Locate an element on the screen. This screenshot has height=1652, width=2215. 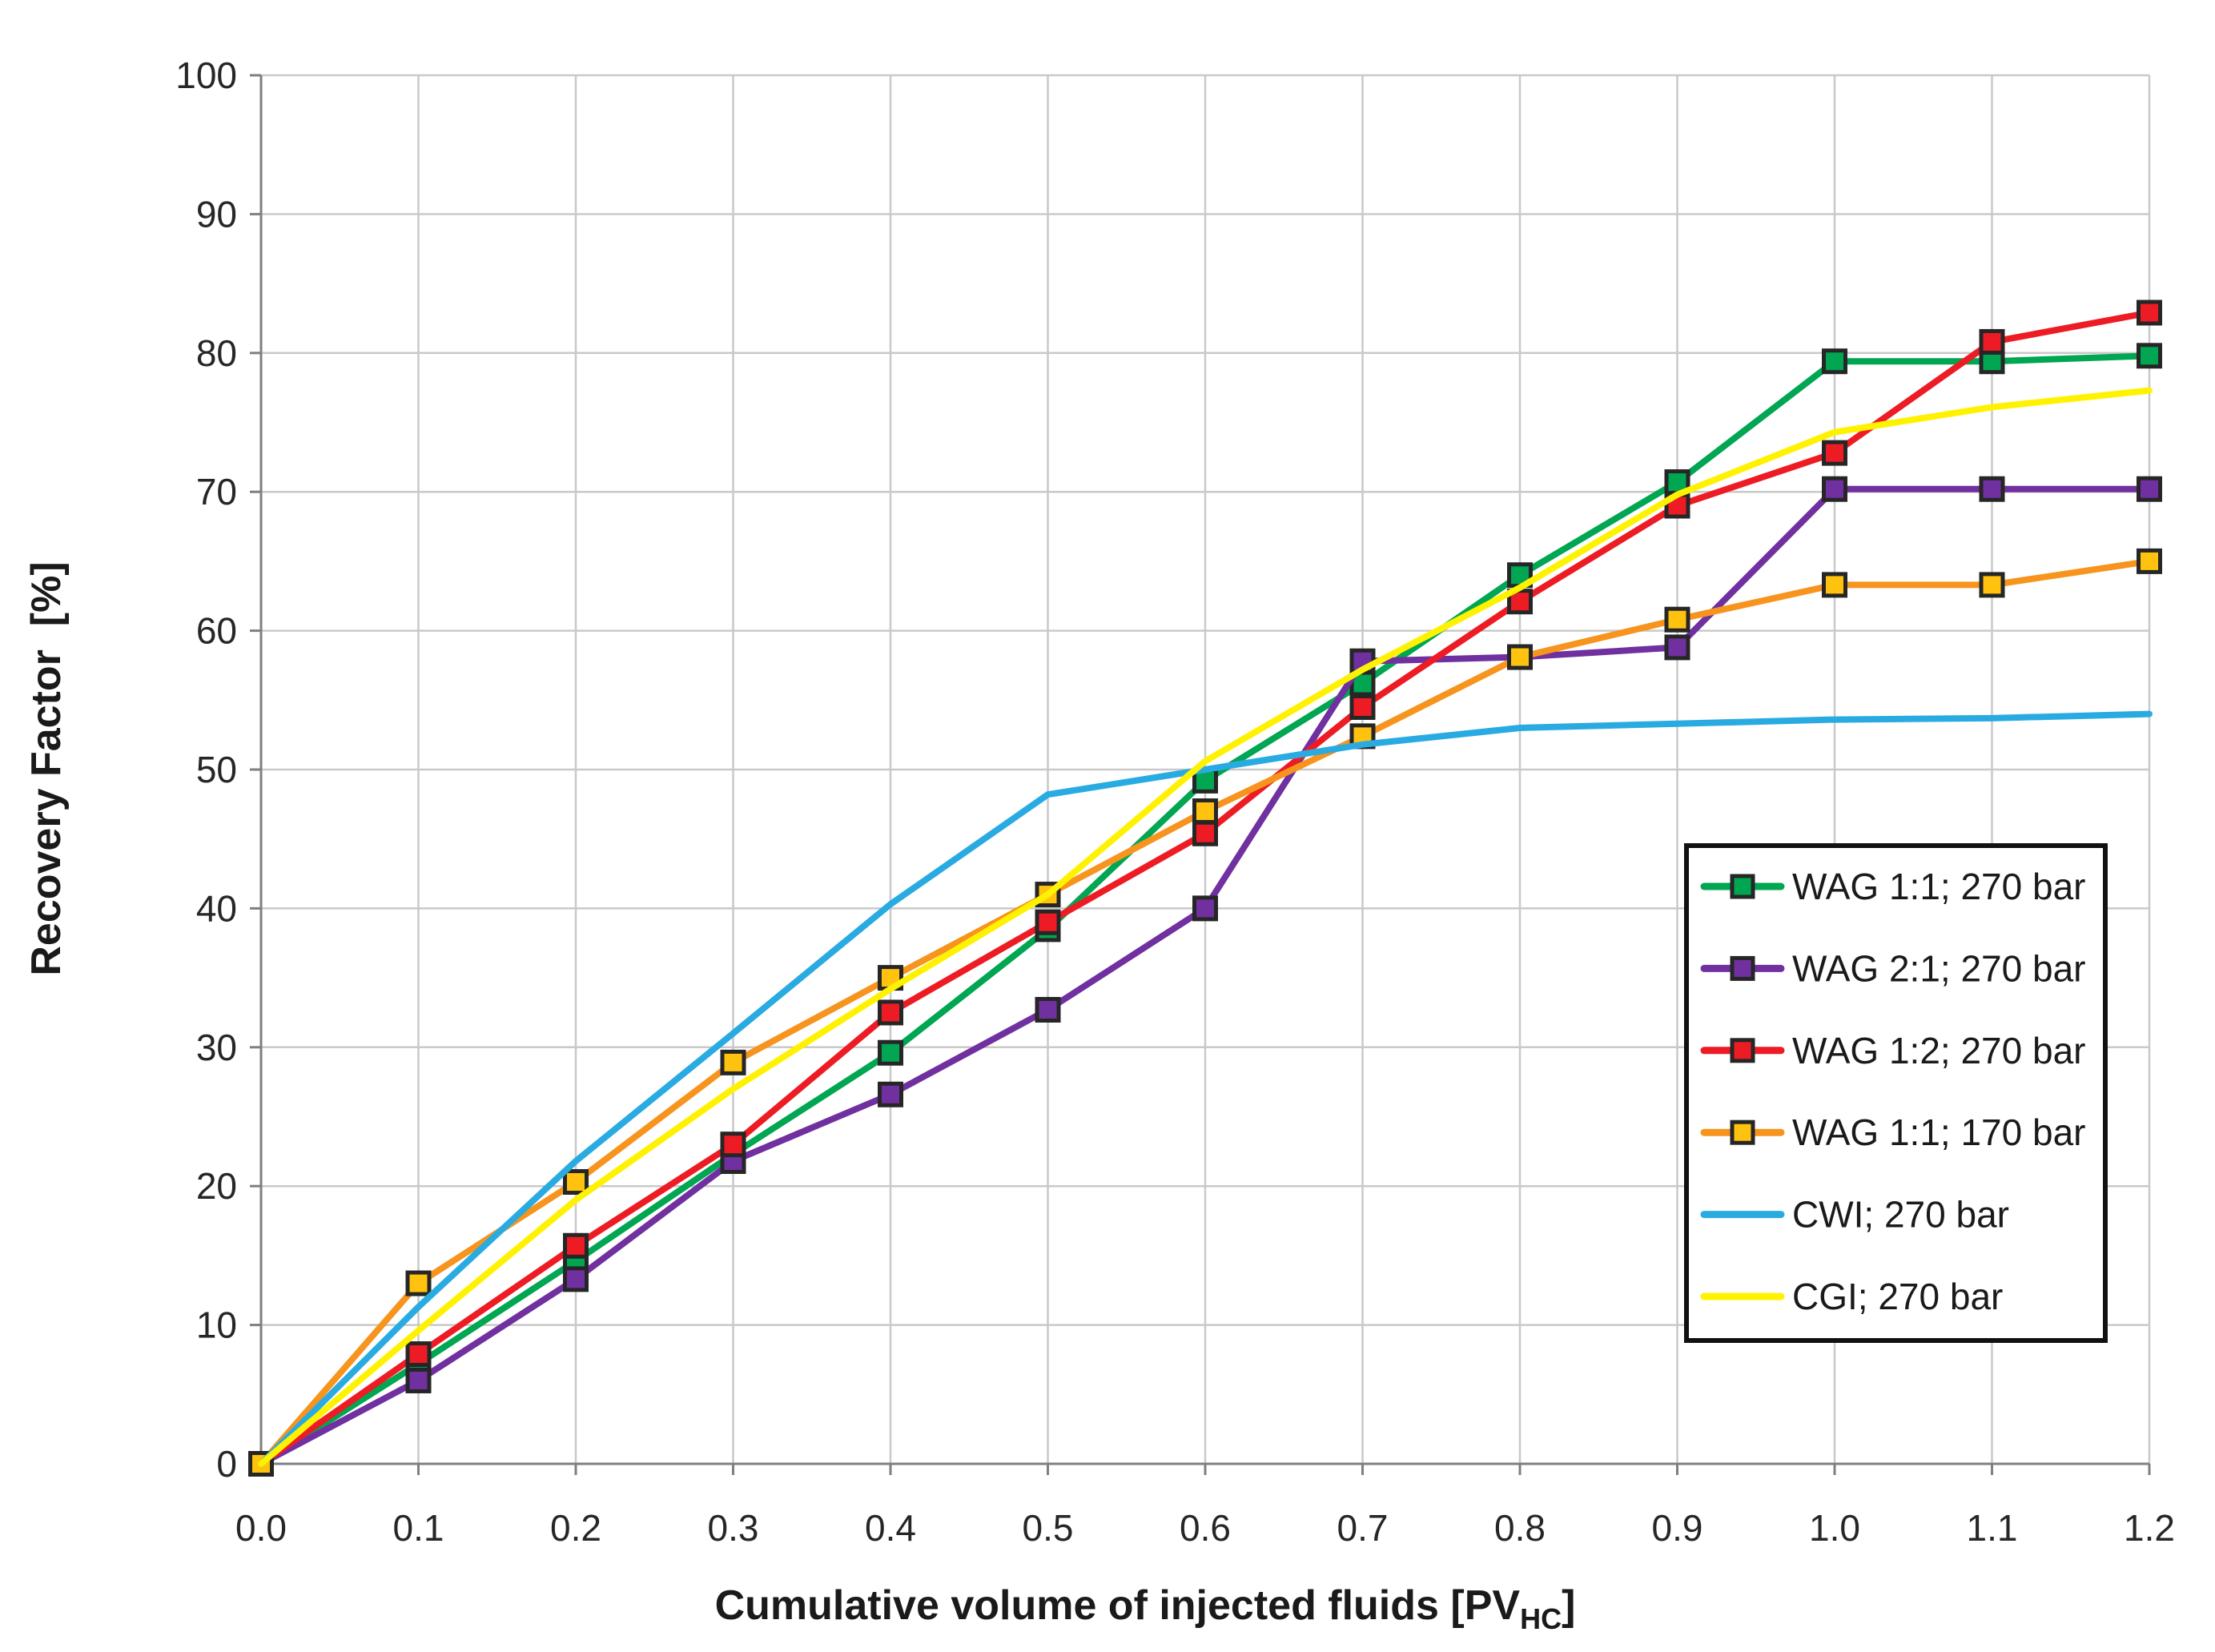
x-axis-tick-label: 1.1 is located at coordinates (1992, 1528).